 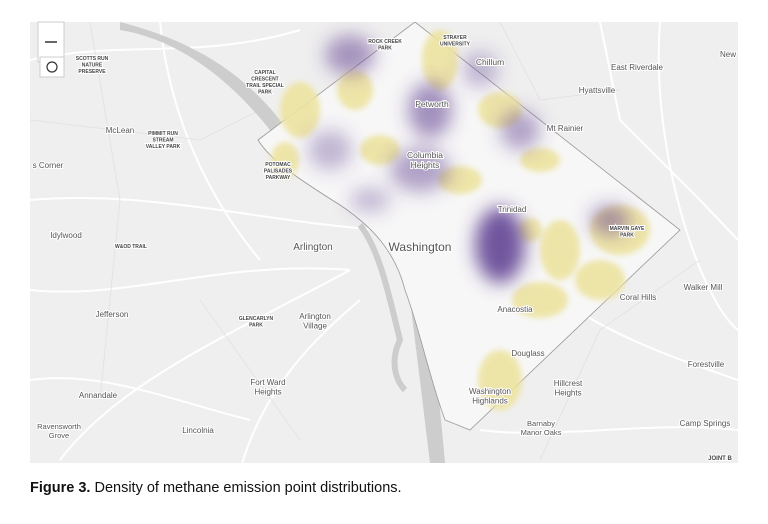 I want to click on map-label: PARKWAY, so click(x=278, y=178).